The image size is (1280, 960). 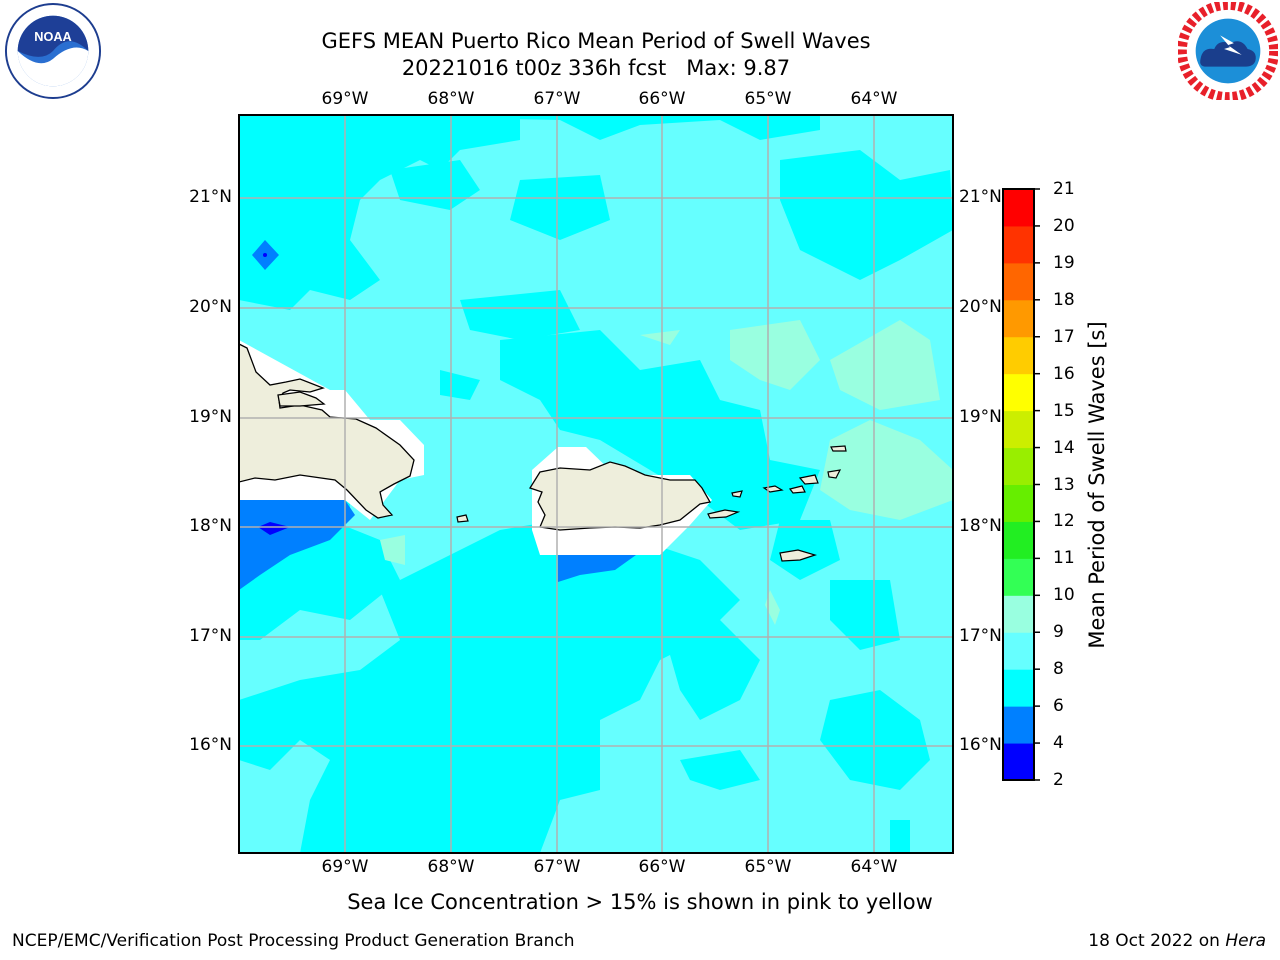 I want to click on lon-label-bottom: 69°W, so click(x=345, y=867).